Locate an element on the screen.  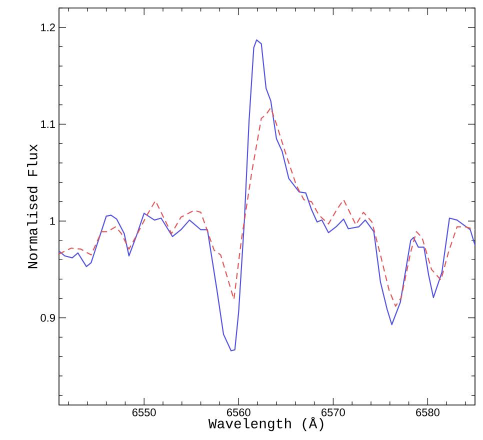
y-tick-label: 0.9 is located at coordinates (47, 318).